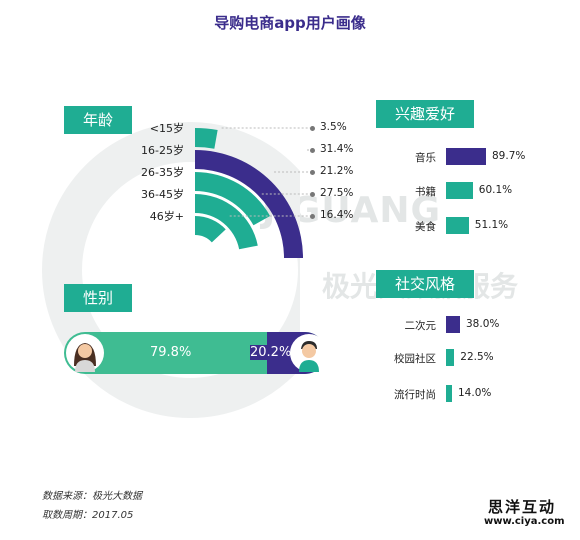  What do you see at coordinates (98, 120) in the screenshot?
I see `section-age: 年龄` at bounding box center [98, 120].